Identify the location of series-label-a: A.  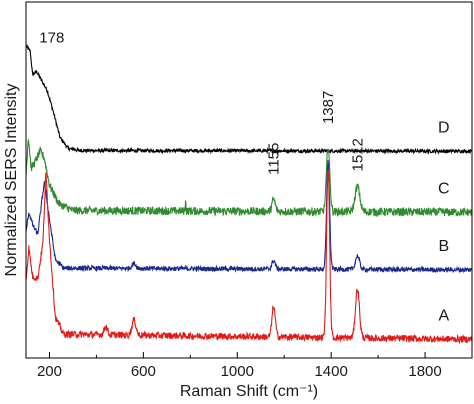
(443, 316).